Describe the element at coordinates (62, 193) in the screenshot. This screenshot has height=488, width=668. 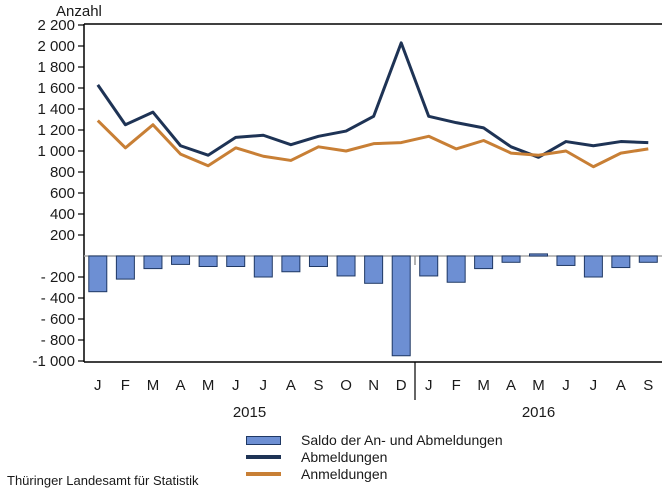
I see `y-tick-label: 600` at that location.